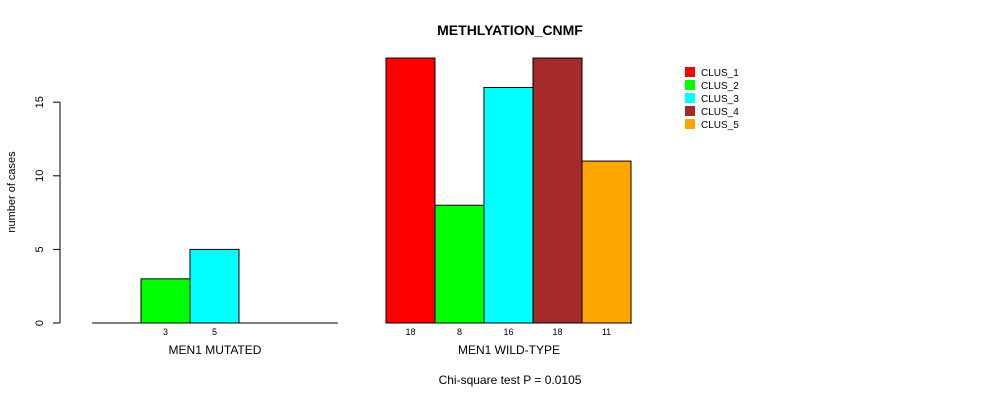 The height and width of the screenshot is (400, 990). What do you see at coordinates (510, 30) in the screenshot?
I see `chart-title: METHLYATION_CNMF` at bounding box center [510, 30].